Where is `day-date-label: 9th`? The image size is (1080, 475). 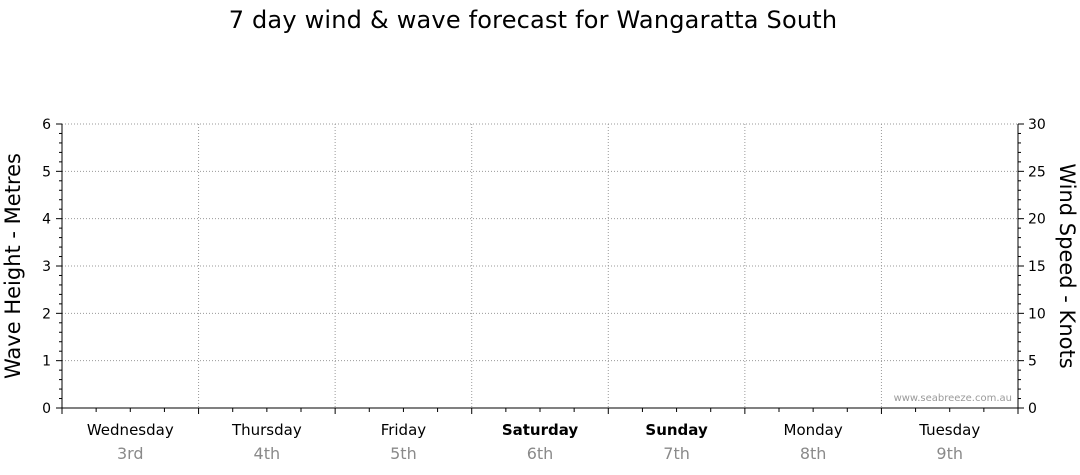 day-date-label: 9th is located at coordinates (949, 453).